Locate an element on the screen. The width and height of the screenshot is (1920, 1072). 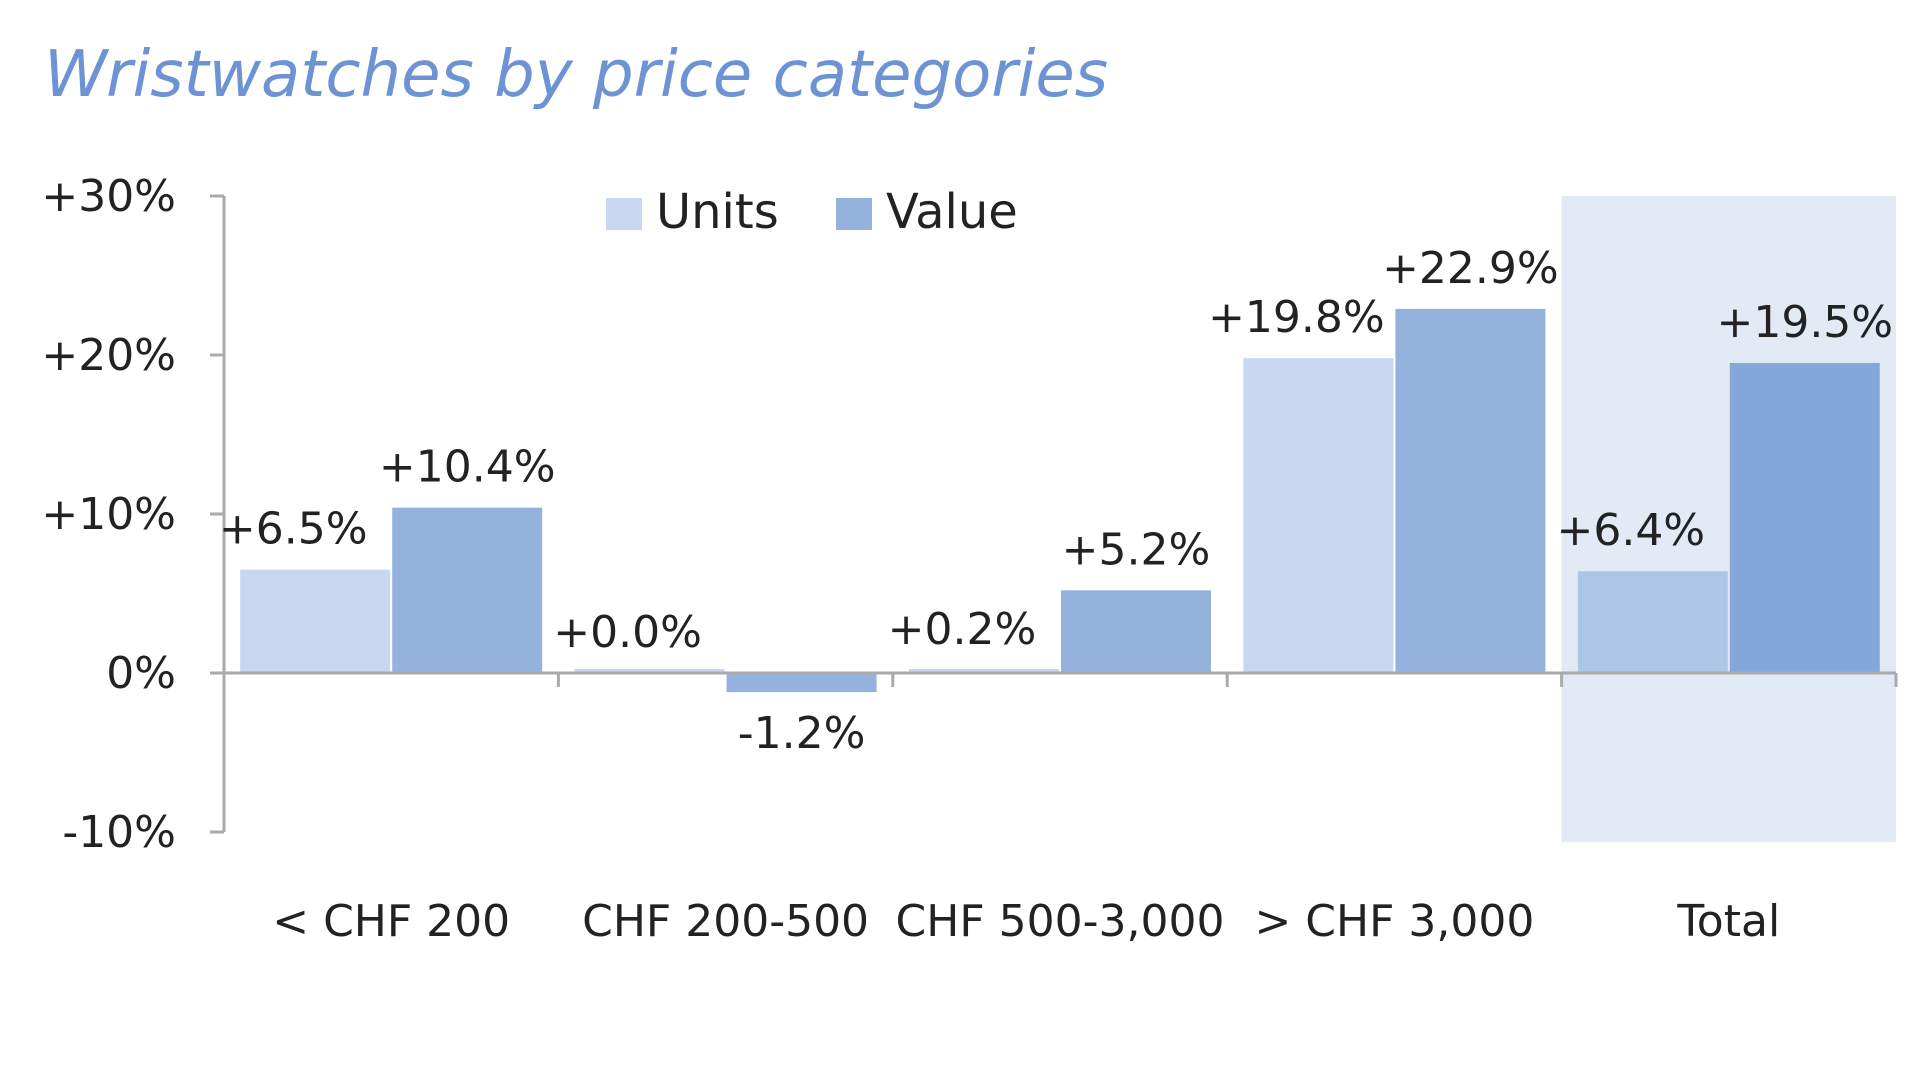
legend-swatch-value is located at coordinates (854, 214).